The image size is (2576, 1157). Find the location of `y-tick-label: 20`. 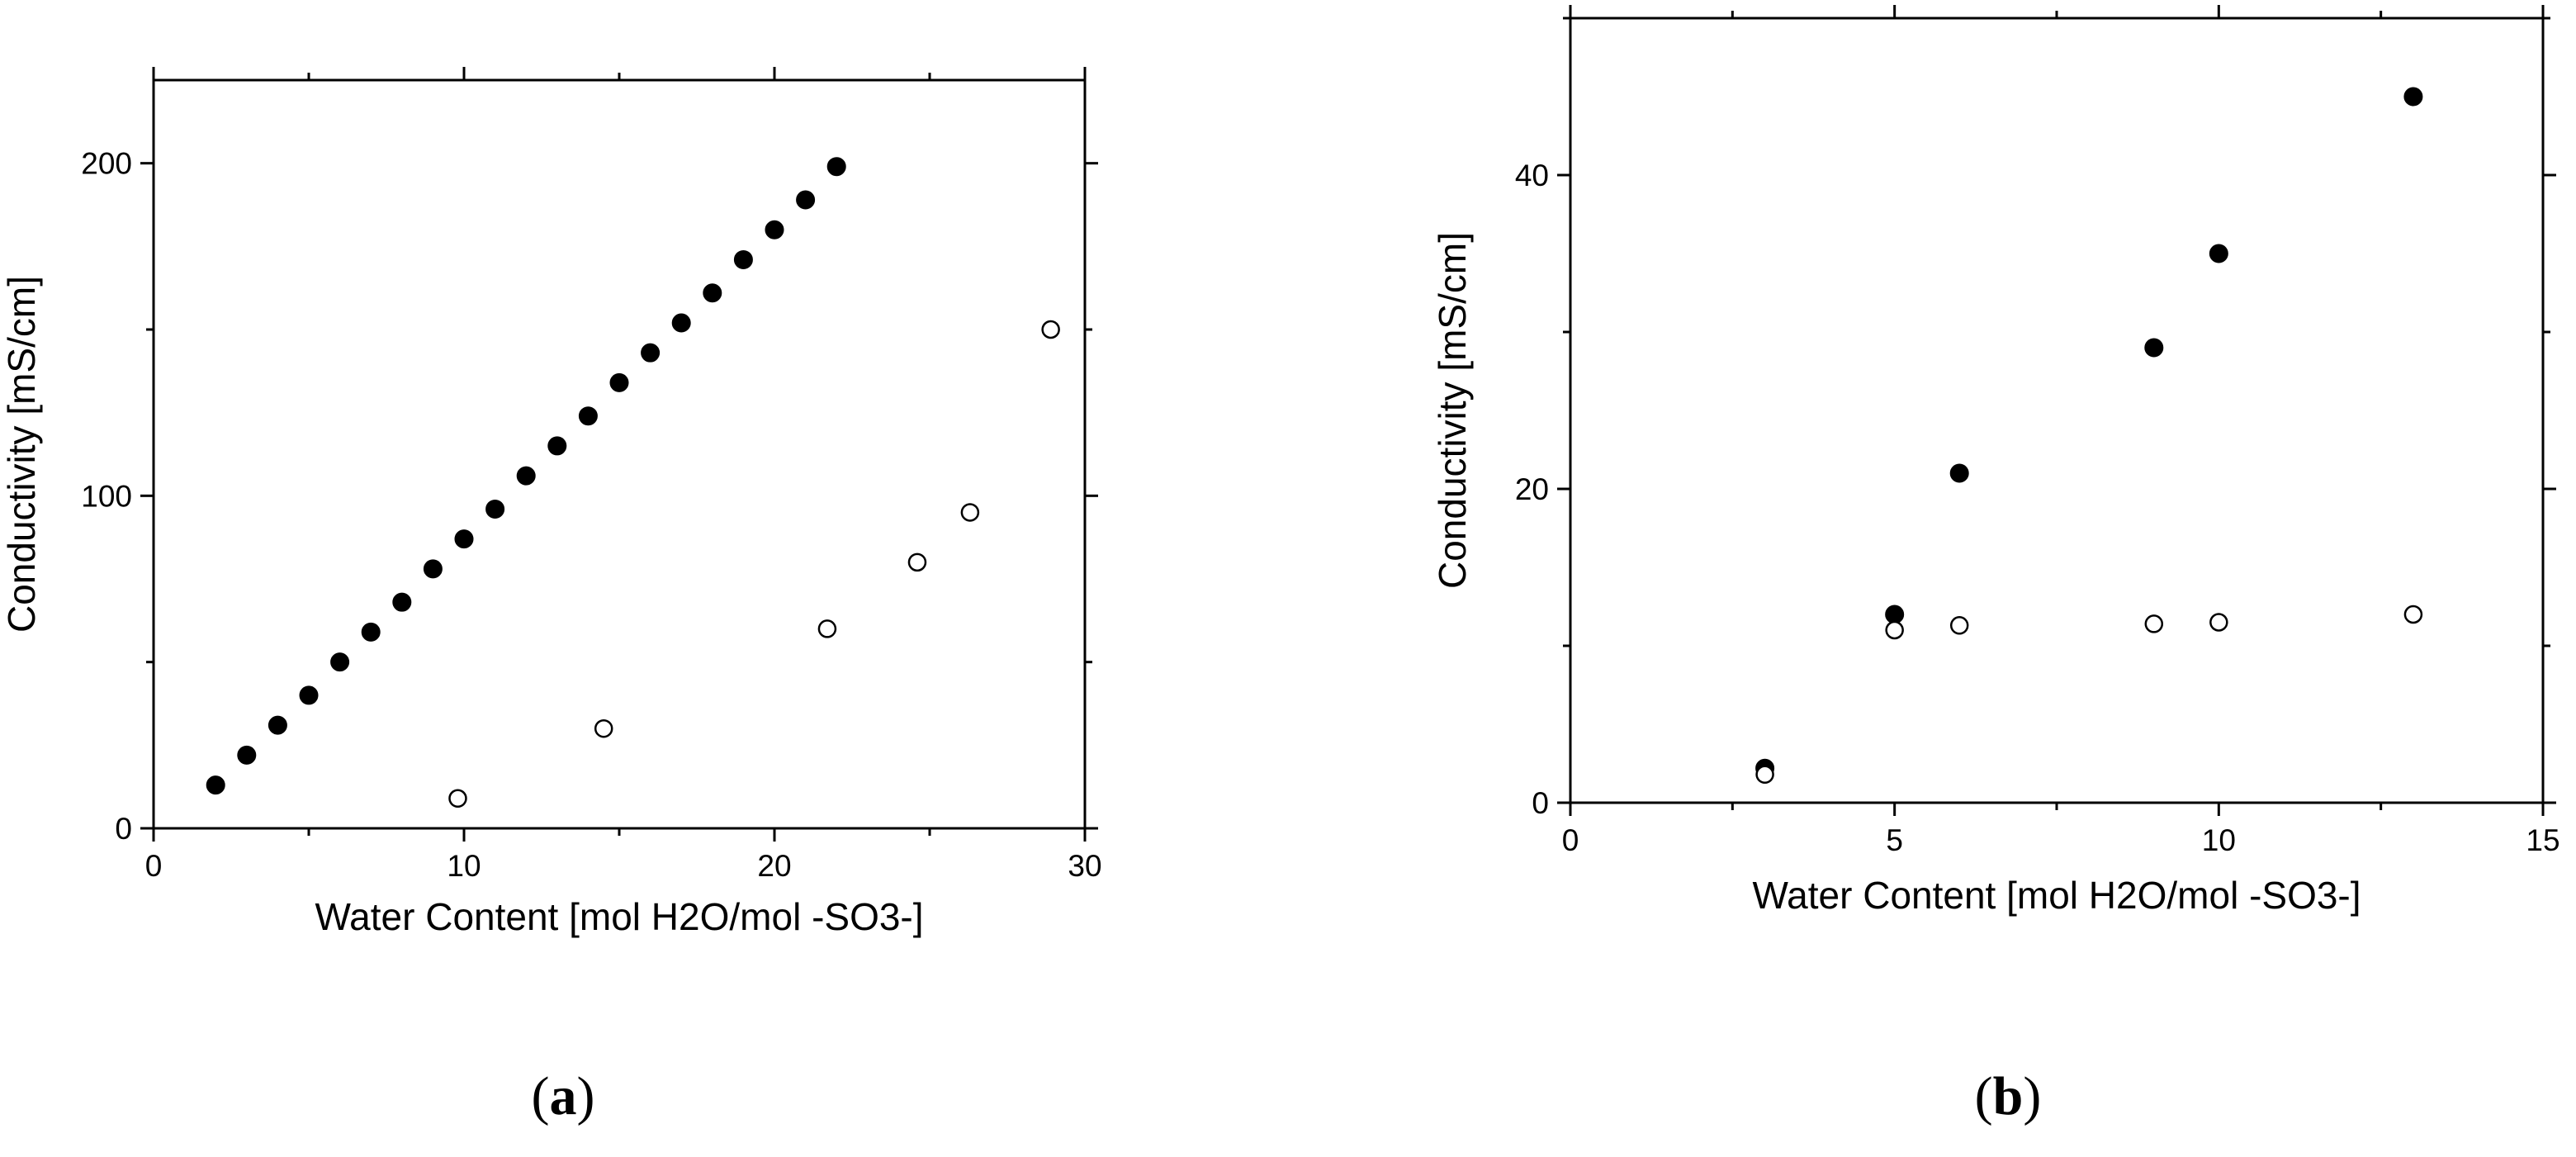

y-tick-label: 20 is located at coordinates (1532, 489).